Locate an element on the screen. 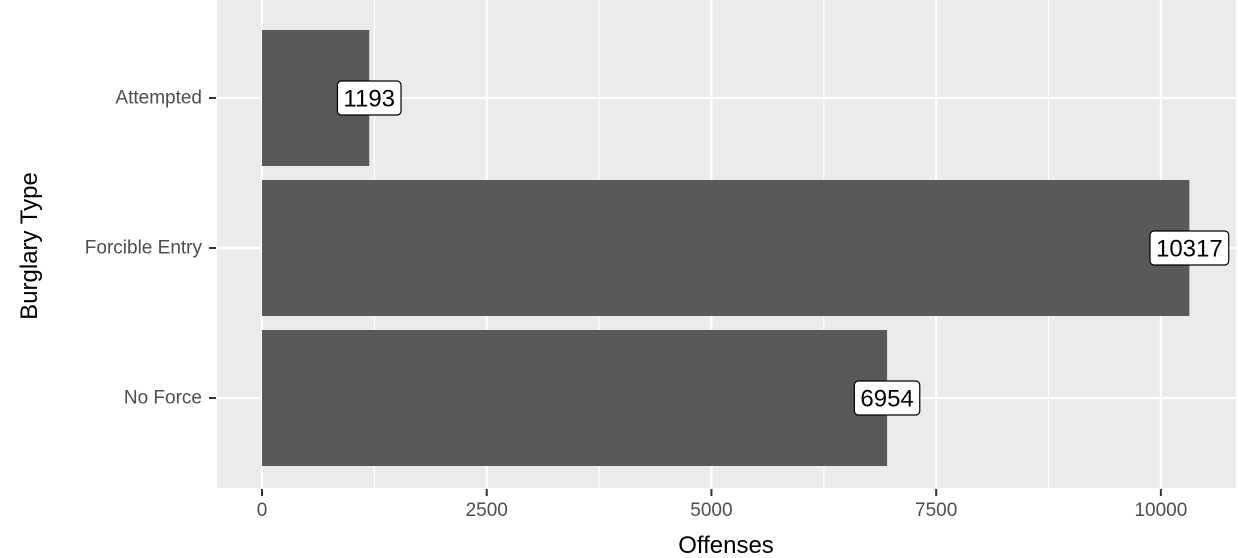  x-axis: 0 2500 5000 7500 10000 is located at coordinates (722, 505).